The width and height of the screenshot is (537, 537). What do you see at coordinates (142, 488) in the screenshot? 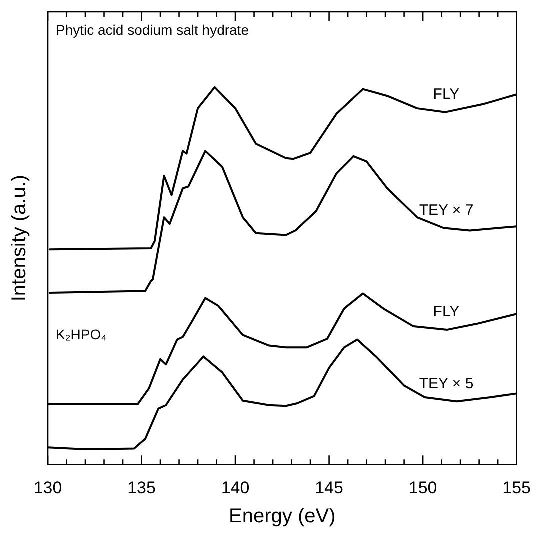
I see `x-tick-label: 135` at bounding box center [142, 488].